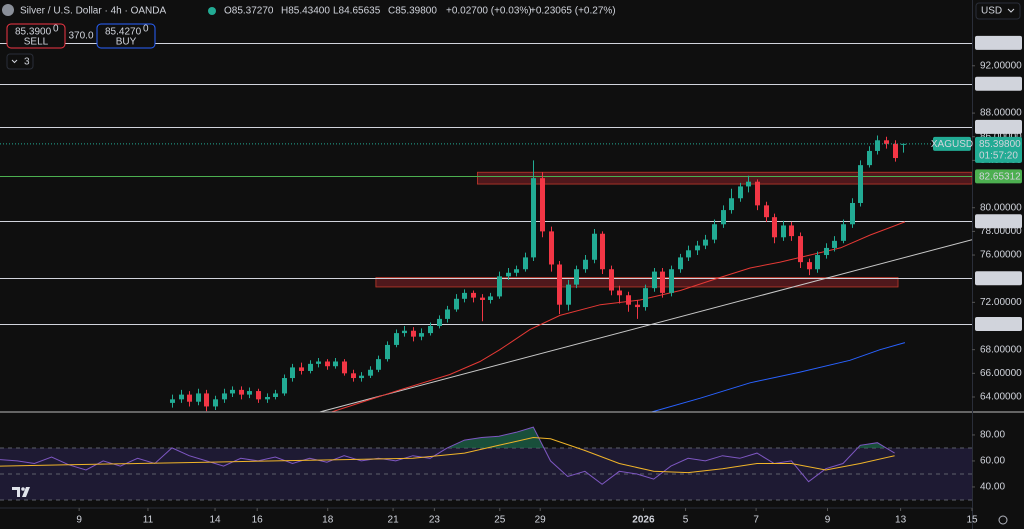  I want to click on x-tick-label: 25, so click(500, 520).